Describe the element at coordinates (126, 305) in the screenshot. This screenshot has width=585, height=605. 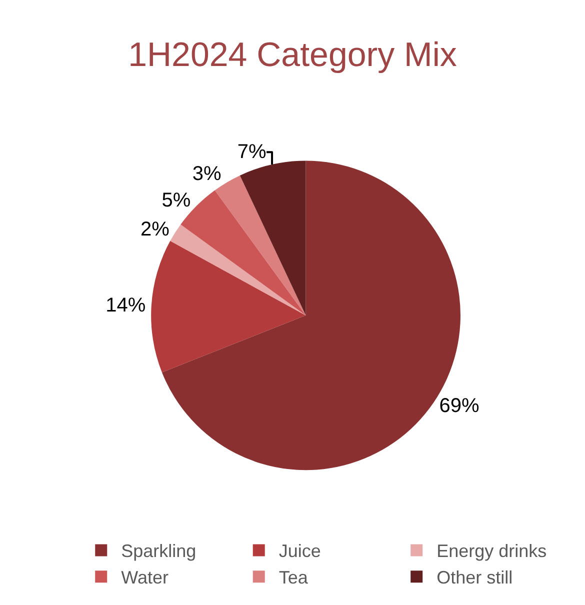
I see `data-label: 14%` at that location.